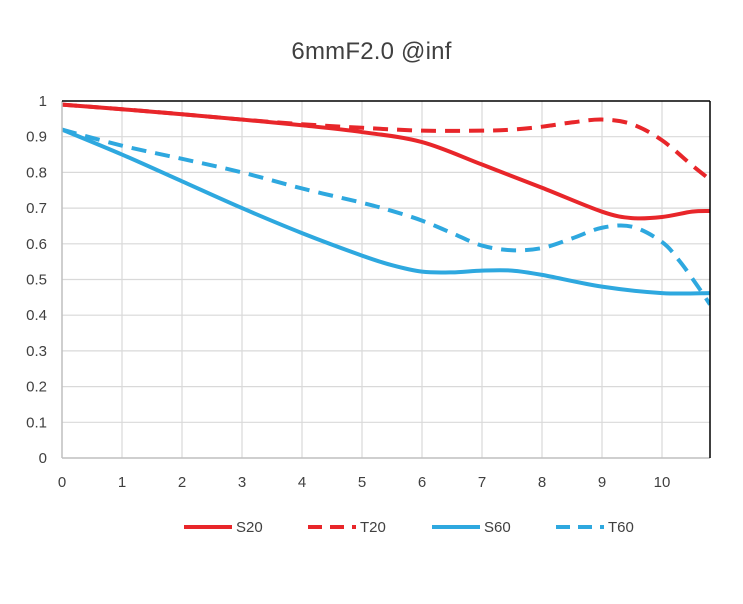 The image size is (743, 604). Describe the element at coordinates (482, 482) in the screenshot. I see `x-tick-label: 7` at that location.